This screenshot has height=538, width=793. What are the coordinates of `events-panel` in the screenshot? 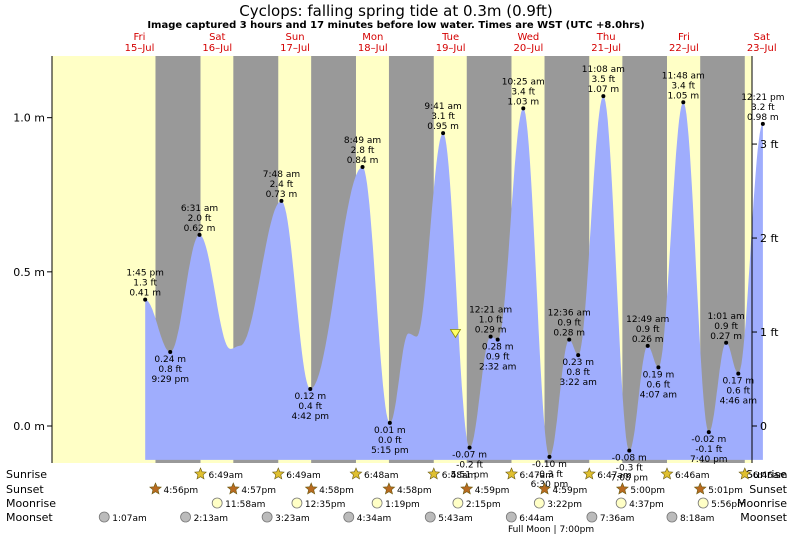 It's located at (402, 495).